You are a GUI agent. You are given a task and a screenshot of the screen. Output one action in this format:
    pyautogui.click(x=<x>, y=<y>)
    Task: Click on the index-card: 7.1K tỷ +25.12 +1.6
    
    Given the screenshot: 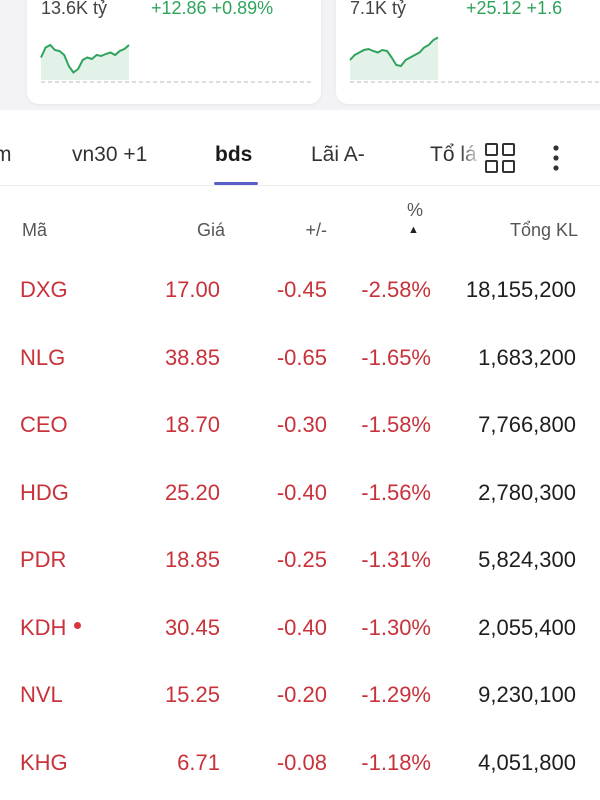 What is the action you would take?
    pyautogui.click(x=468, y=52)
    